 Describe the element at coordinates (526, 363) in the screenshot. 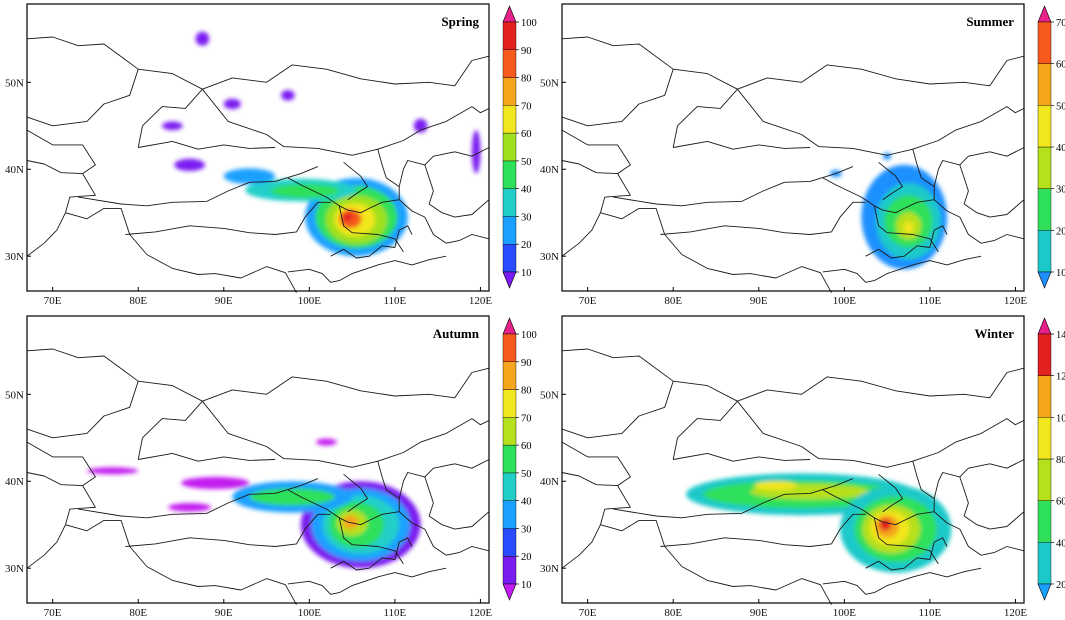

I see `colorbar-label: 90` at that location.